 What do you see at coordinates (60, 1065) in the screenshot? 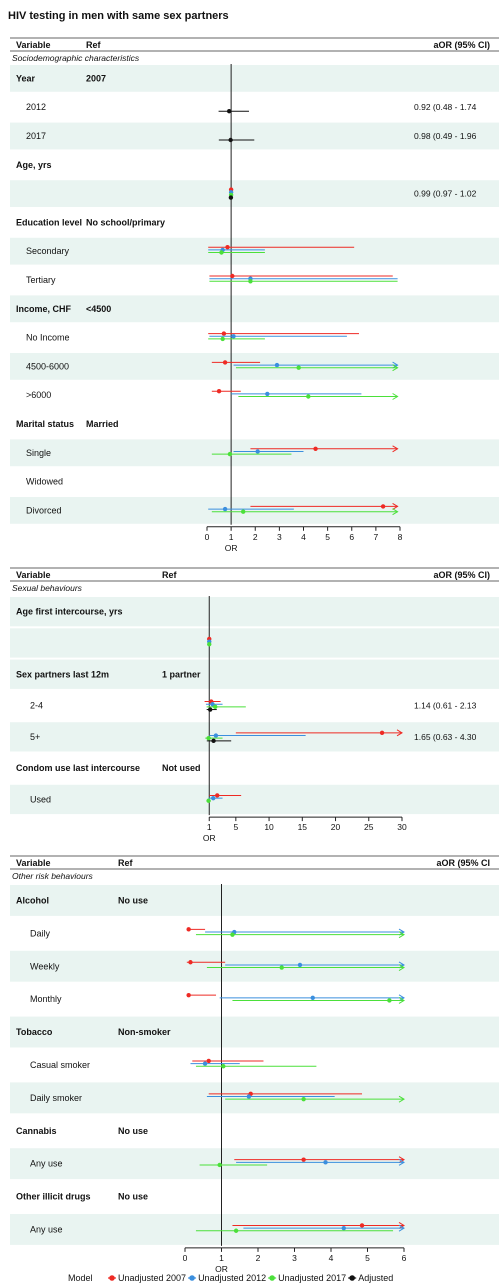
I see `row-label: Casual smoker` at bounding box center [60, 1065].